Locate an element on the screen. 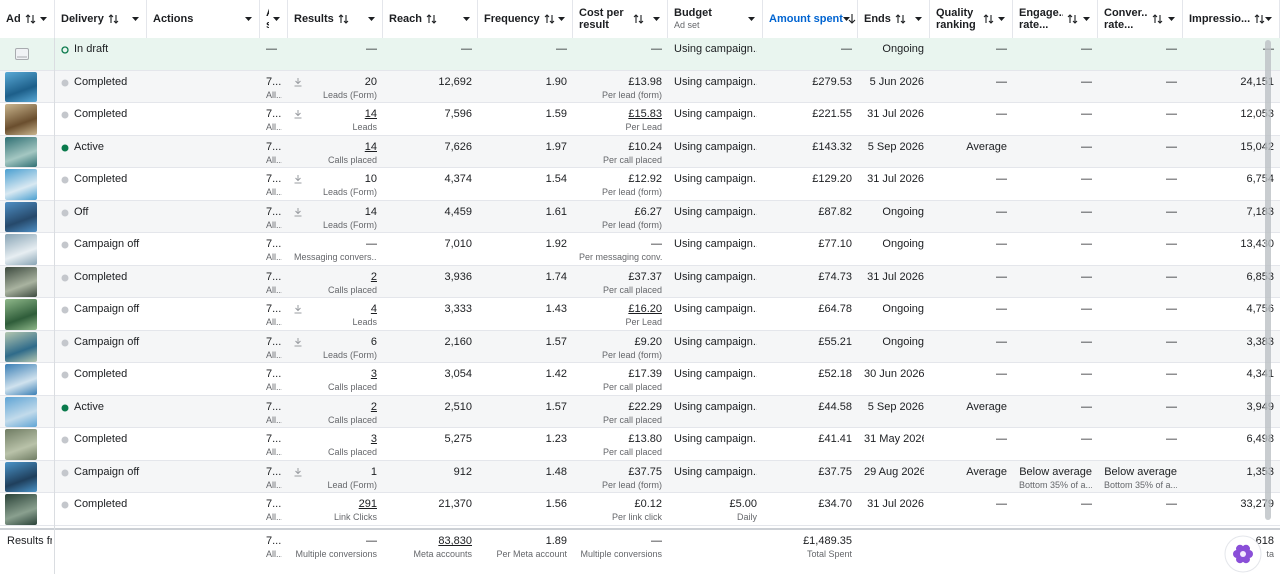  ends-value: 31 Jul 2026 is located at coordinates (895, 276).